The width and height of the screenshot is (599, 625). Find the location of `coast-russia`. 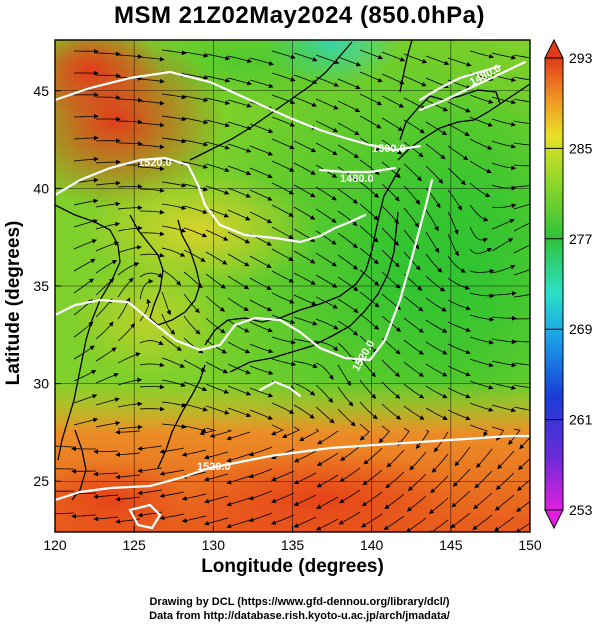

coast-russia is located at coordinates (271, 101).